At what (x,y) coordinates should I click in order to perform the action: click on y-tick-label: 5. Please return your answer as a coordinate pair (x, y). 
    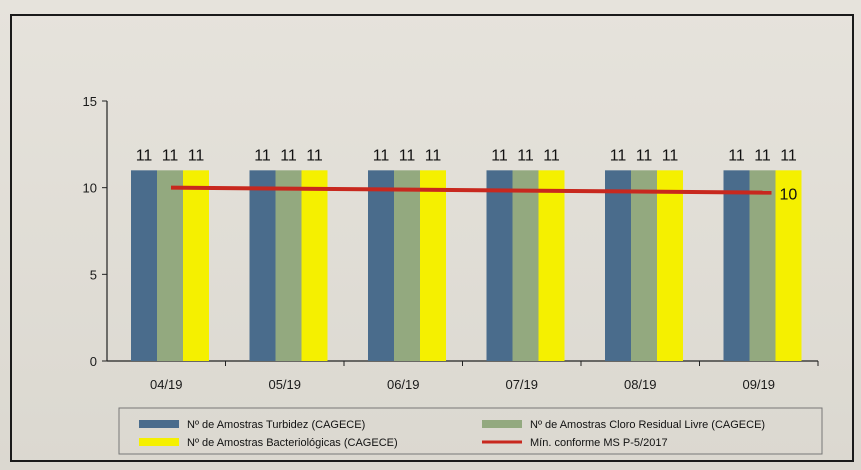
    Looking at the image, I should click on (93, 274).